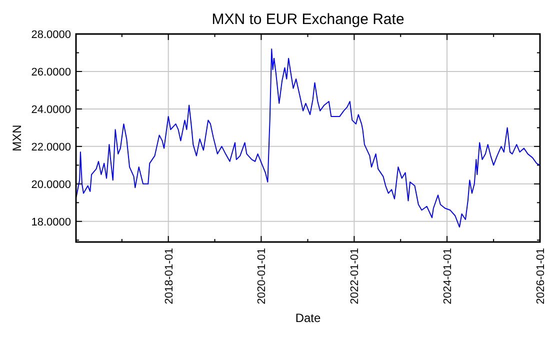  Describe the element at coordinates (51, 35) in the screenshot. I see `y-tick-label: 28.0000` at that location.